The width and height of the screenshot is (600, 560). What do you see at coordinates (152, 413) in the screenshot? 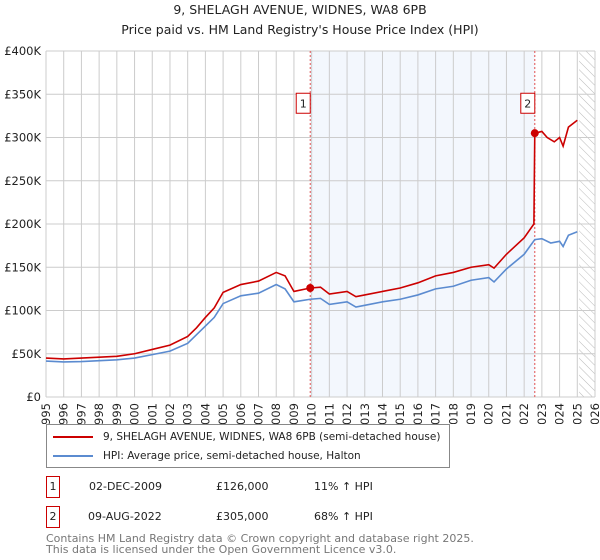
I see `x-tick-label: 2001` at bounding box center [152, 413].